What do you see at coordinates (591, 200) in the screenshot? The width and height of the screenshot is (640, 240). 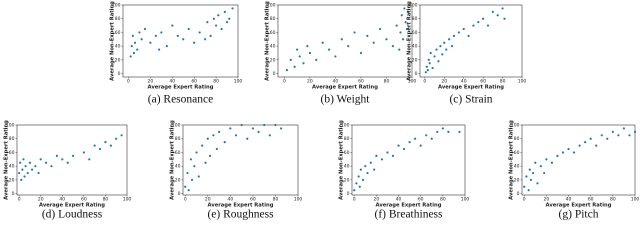 I see `x-tick-label: 60` at bounding box center [591, 200].